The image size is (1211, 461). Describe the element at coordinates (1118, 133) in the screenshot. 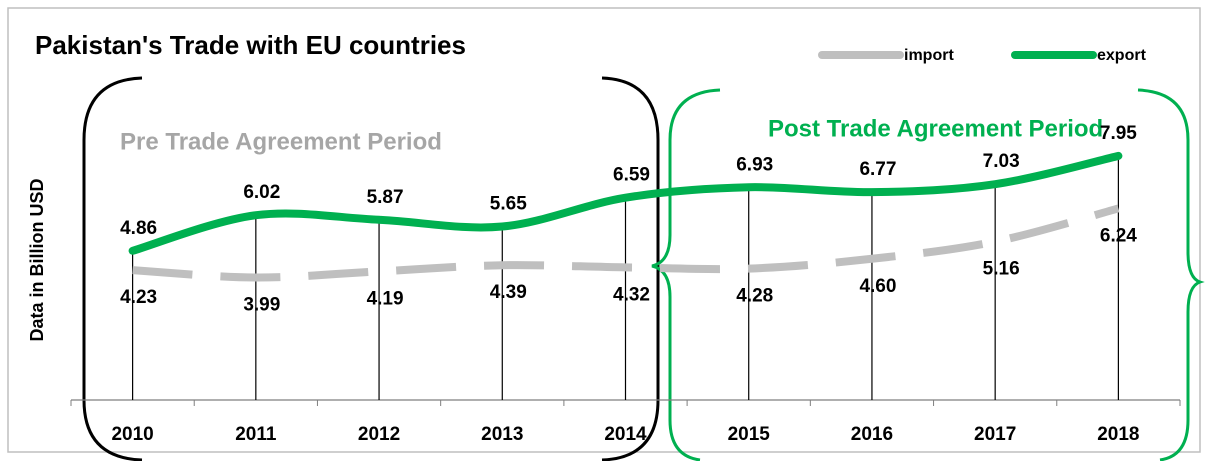

I see `data-label: 7.95` at that location.